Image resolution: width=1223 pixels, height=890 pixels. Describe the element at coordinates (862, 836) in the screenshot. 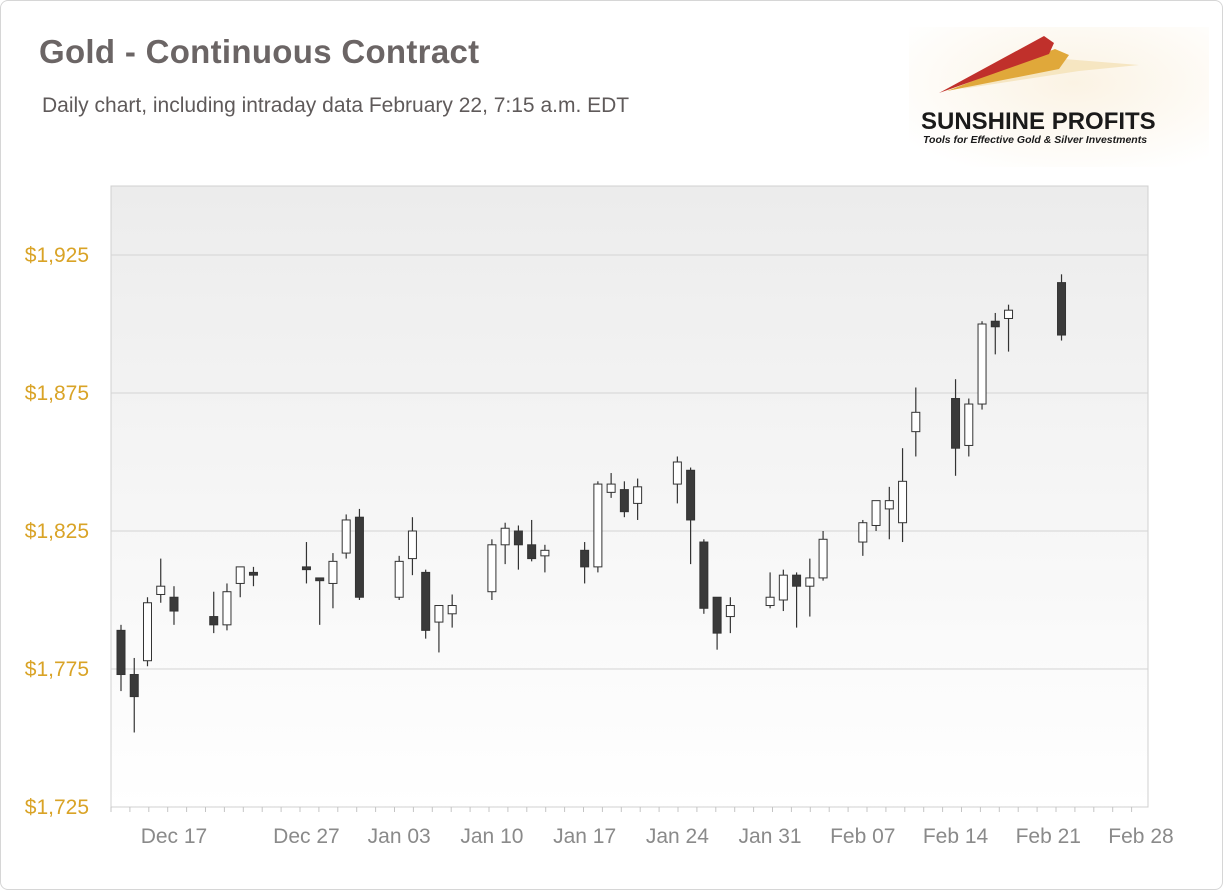

I see `x-tick-label: Feb 07` at that location.